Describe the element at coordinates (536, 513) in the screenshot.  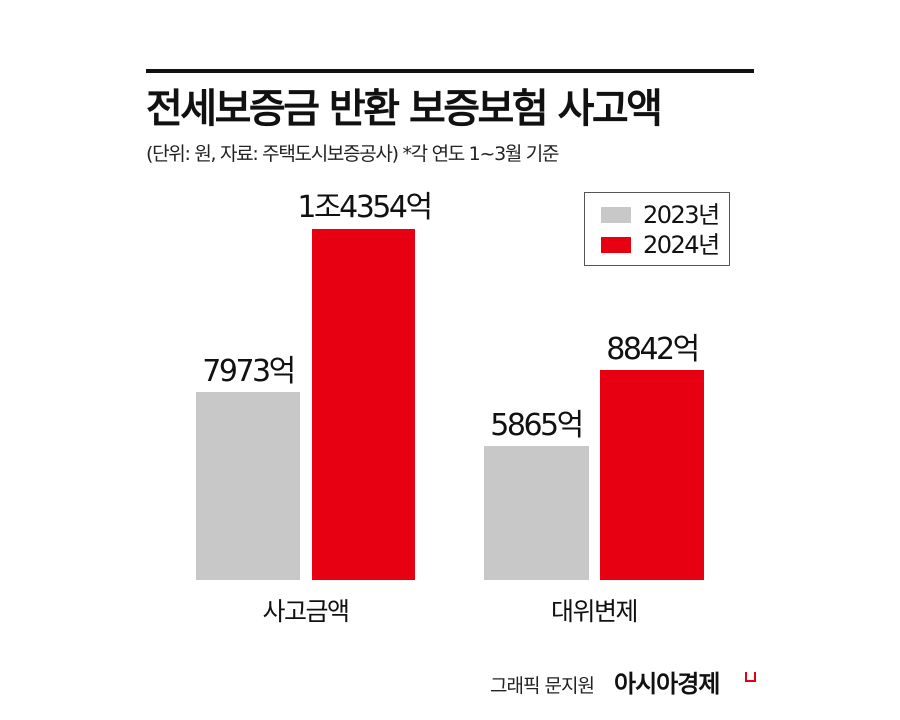
I see `bar-subrogation-2023` at that location.